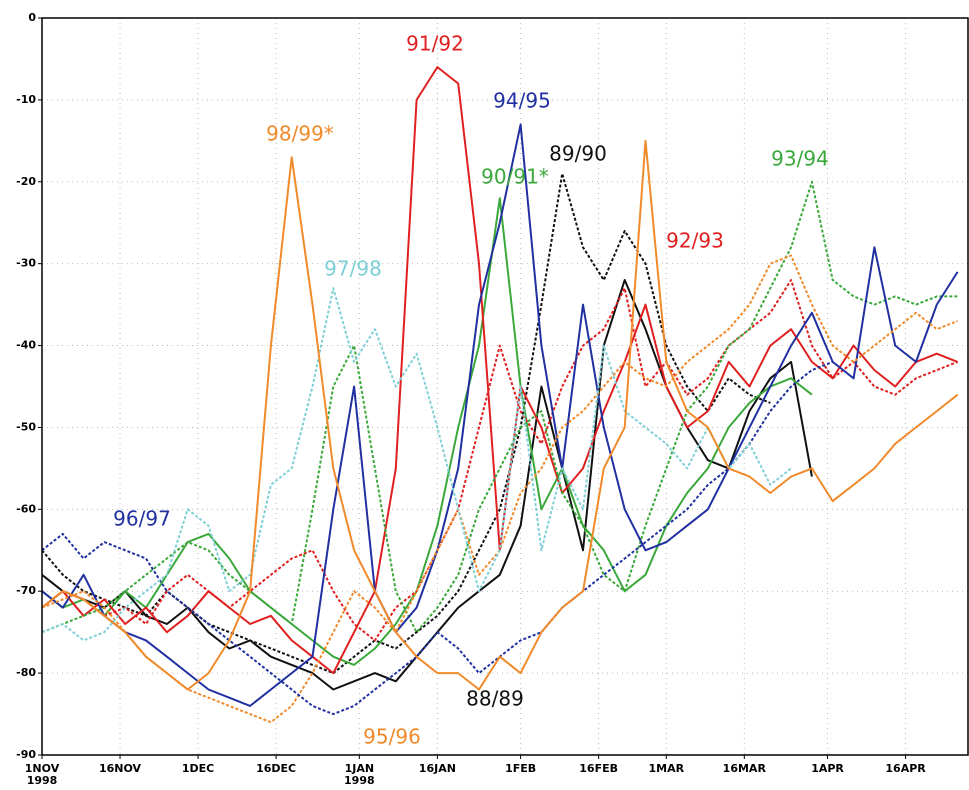 The width and height of the screenshot is (969, 790). What do you see at coordinates (695, 241) in the screenshot?
I see `series-label: 92/93` at bounding box center [695, 241].